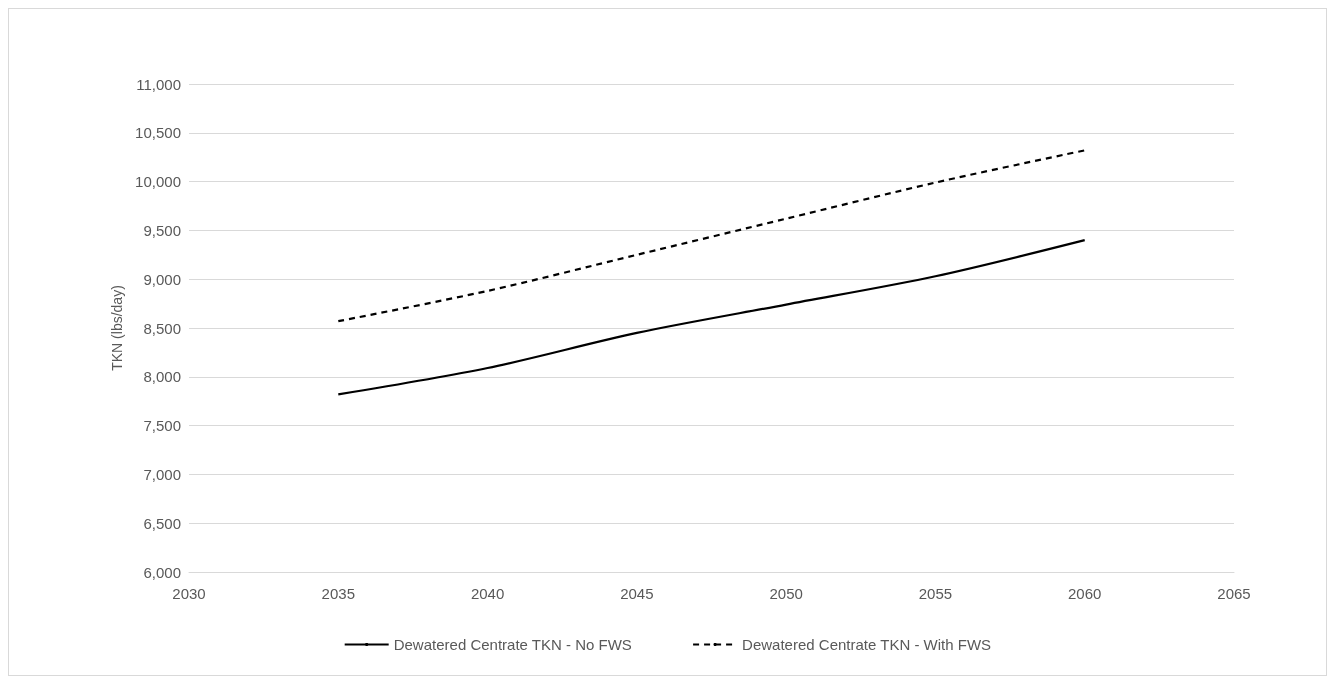 This screenshot has width=1337, height=686. I want to click on x-tick-label: 2035, so click(338, 593).